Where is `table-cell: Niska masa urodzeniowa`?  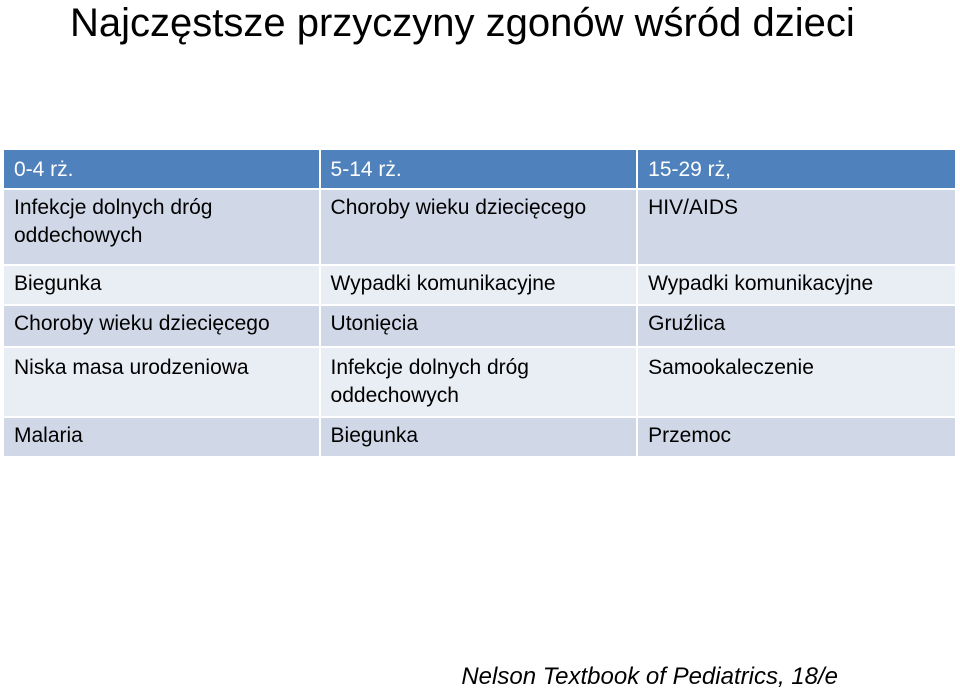 table-cell: Niska masa urodzeniowa is located at coordinates (162, 383).